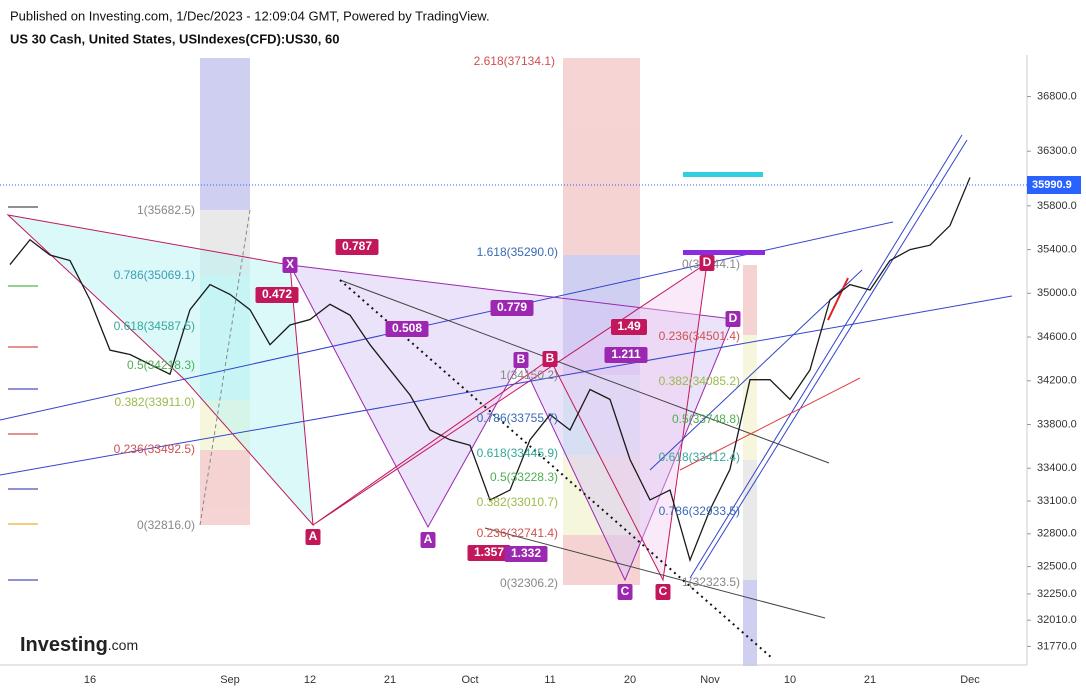 The height and width of the screenshot is (692, 1086). I want to click on x-tick-label: Dec, so click(970, 680).